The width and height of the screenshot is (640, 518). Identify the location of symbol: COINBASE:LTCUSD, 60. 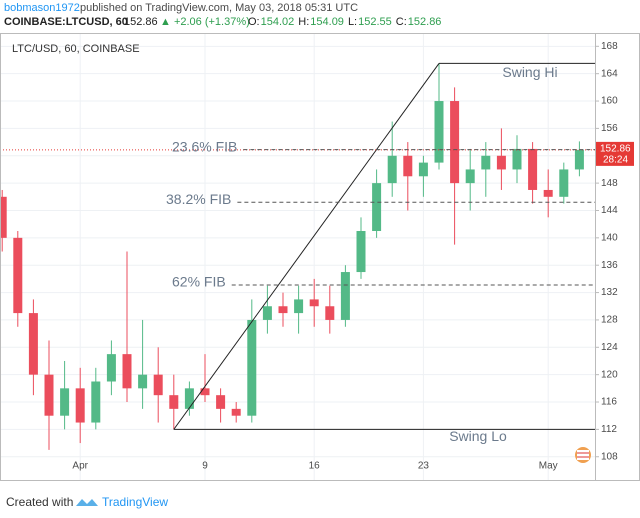
(66, 22).